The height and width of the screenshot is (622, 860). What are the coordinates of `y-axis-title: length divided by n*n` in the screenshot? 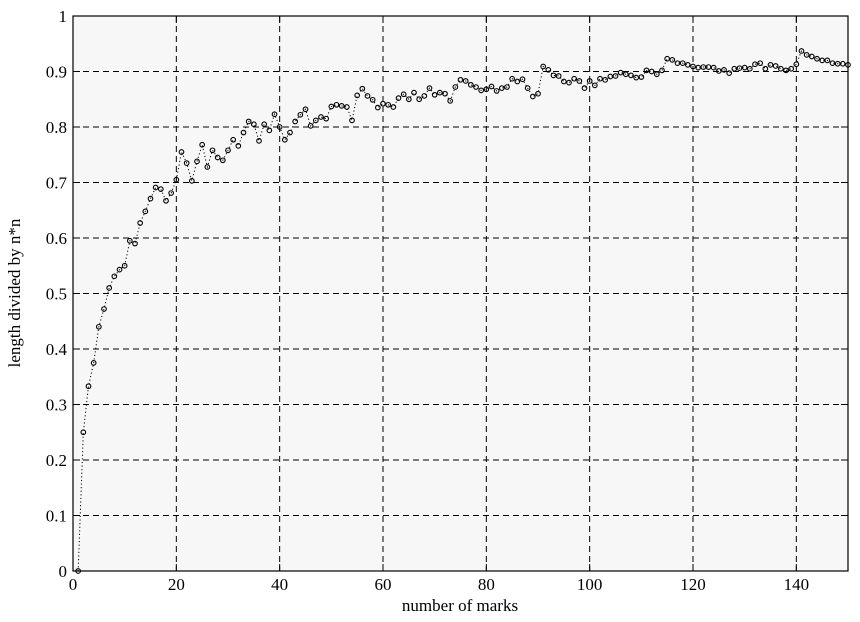 It's located at (14, 292).